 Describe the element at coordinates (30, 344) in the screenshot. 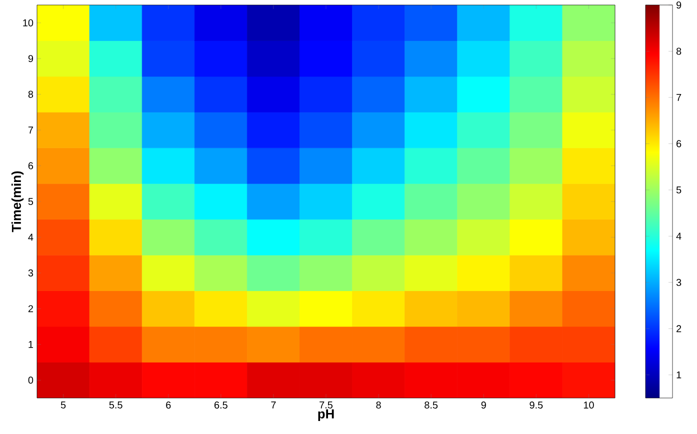

I see `y-tick-label: 1` at that location.